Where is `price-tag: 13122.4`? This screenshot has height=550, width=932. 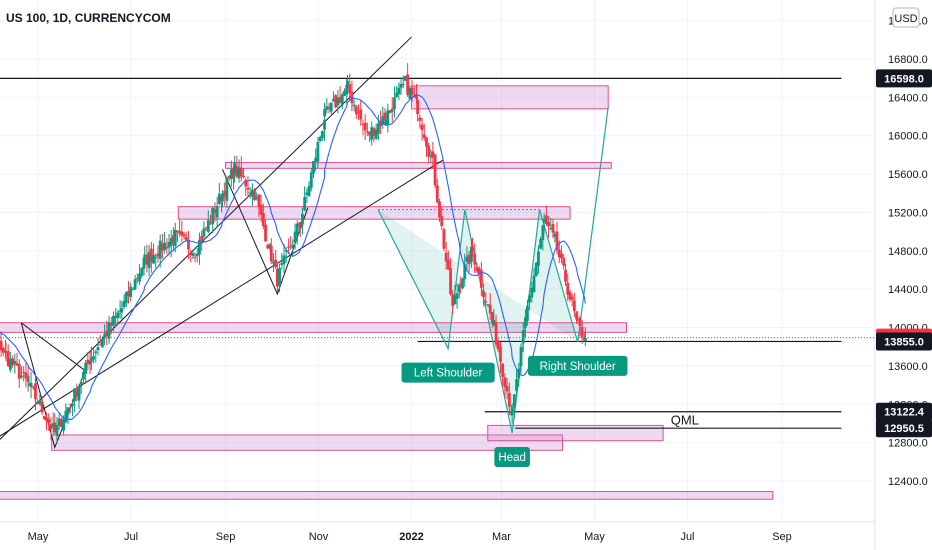 price-tag: 13122.4 is located at coordinates (904, 411).